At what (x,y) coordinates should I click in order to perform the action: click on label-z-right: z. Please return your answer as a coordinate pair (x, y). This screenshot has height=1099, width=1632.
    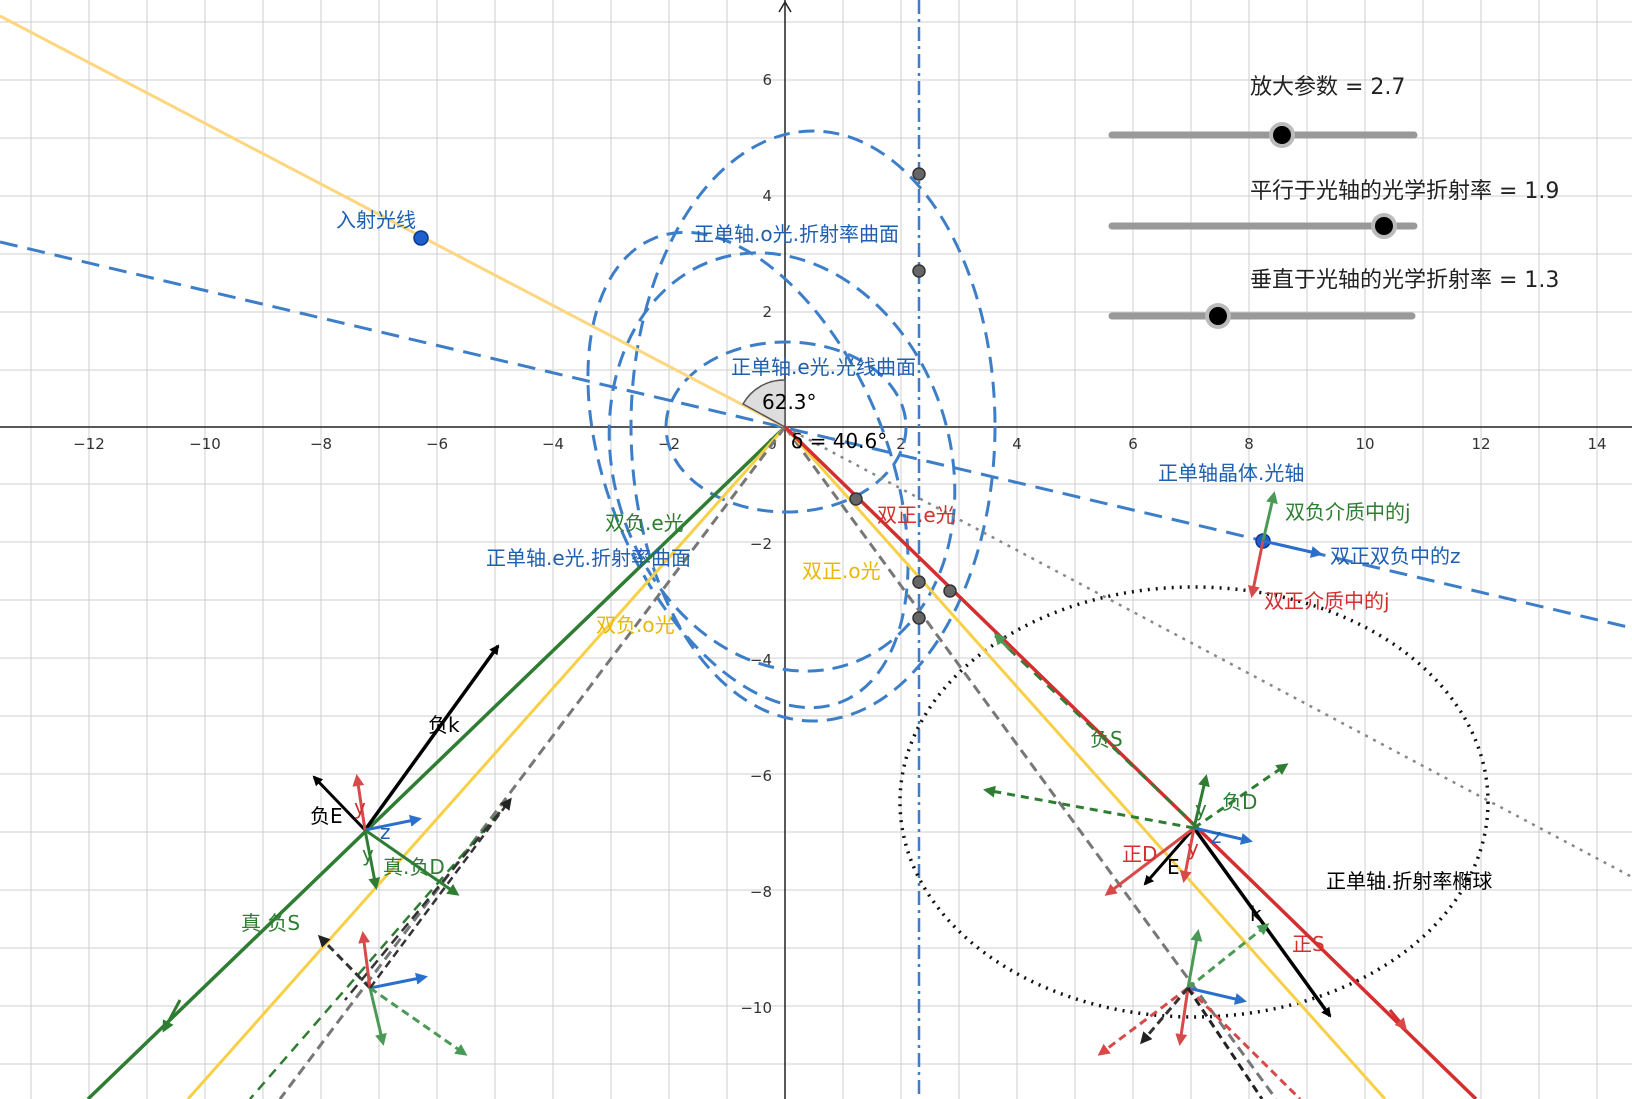
    Looking at the image, I should click on (1216, 836).